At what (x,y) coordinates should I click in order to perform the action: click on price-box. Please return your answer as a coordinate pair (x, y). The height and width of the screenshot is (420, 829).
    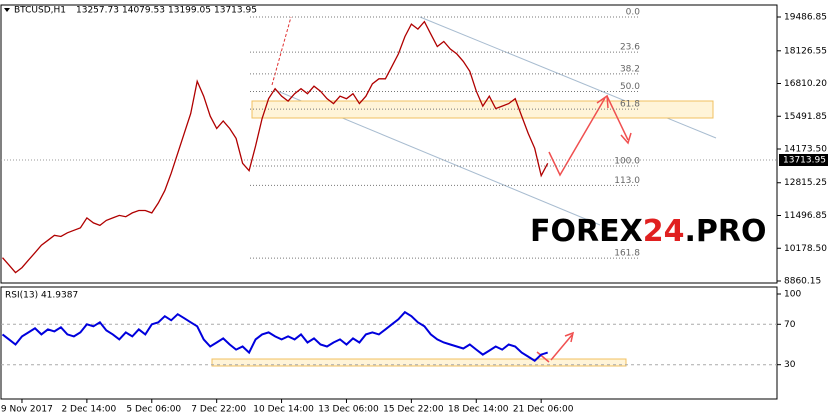
    Looking at the image, I should click on (803, 160).